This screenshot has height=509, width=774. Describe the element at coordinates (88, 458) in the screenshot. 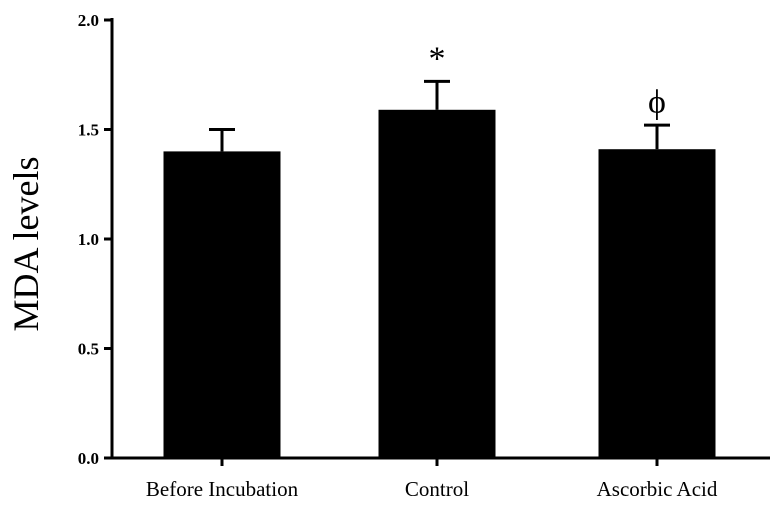

I see `y-tick-label-0-0: 0.0` at that location.